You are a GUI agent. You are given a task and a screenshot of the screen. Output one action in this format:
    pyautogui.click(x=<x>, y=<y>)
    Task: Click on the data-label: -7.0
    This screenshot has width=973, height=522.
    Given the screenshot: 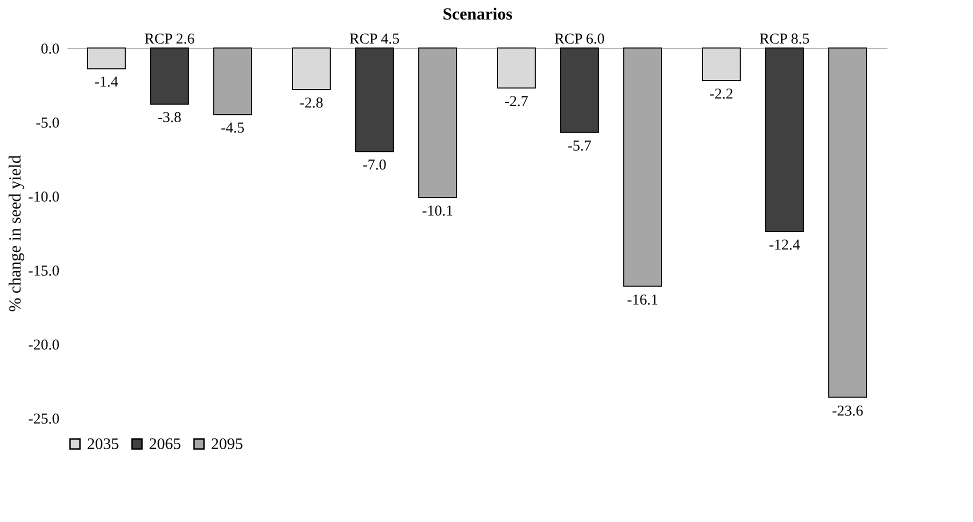 What is the action you would take?
    pyautogui.click(x=374, y=166)
    